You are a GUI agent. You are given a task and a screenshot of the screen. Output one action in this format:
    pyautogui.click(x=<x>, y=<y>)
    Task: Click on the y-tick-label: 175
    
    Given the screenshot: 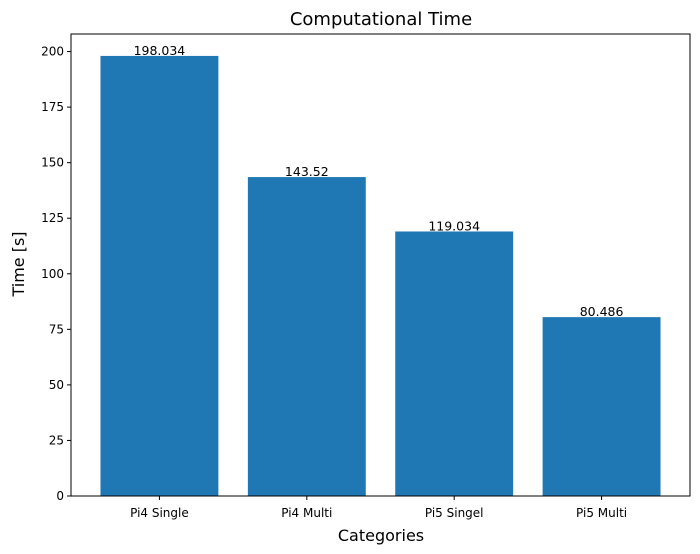 What is the action you would take?
    pyautogui.click(x=52, y=107)
    